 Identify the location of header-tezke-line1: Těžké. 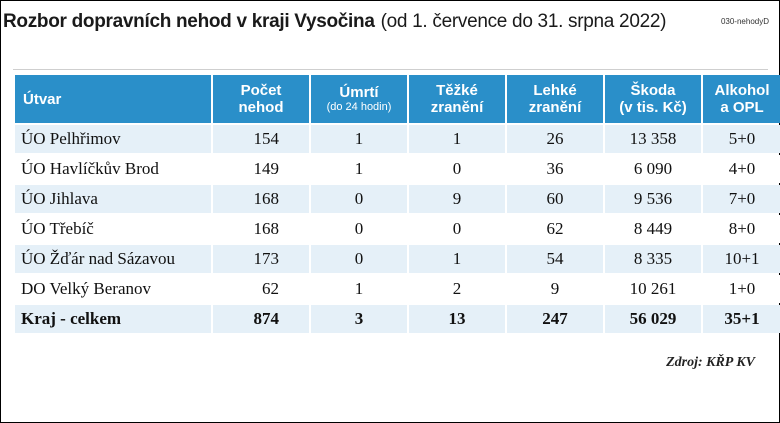
(457, 90).